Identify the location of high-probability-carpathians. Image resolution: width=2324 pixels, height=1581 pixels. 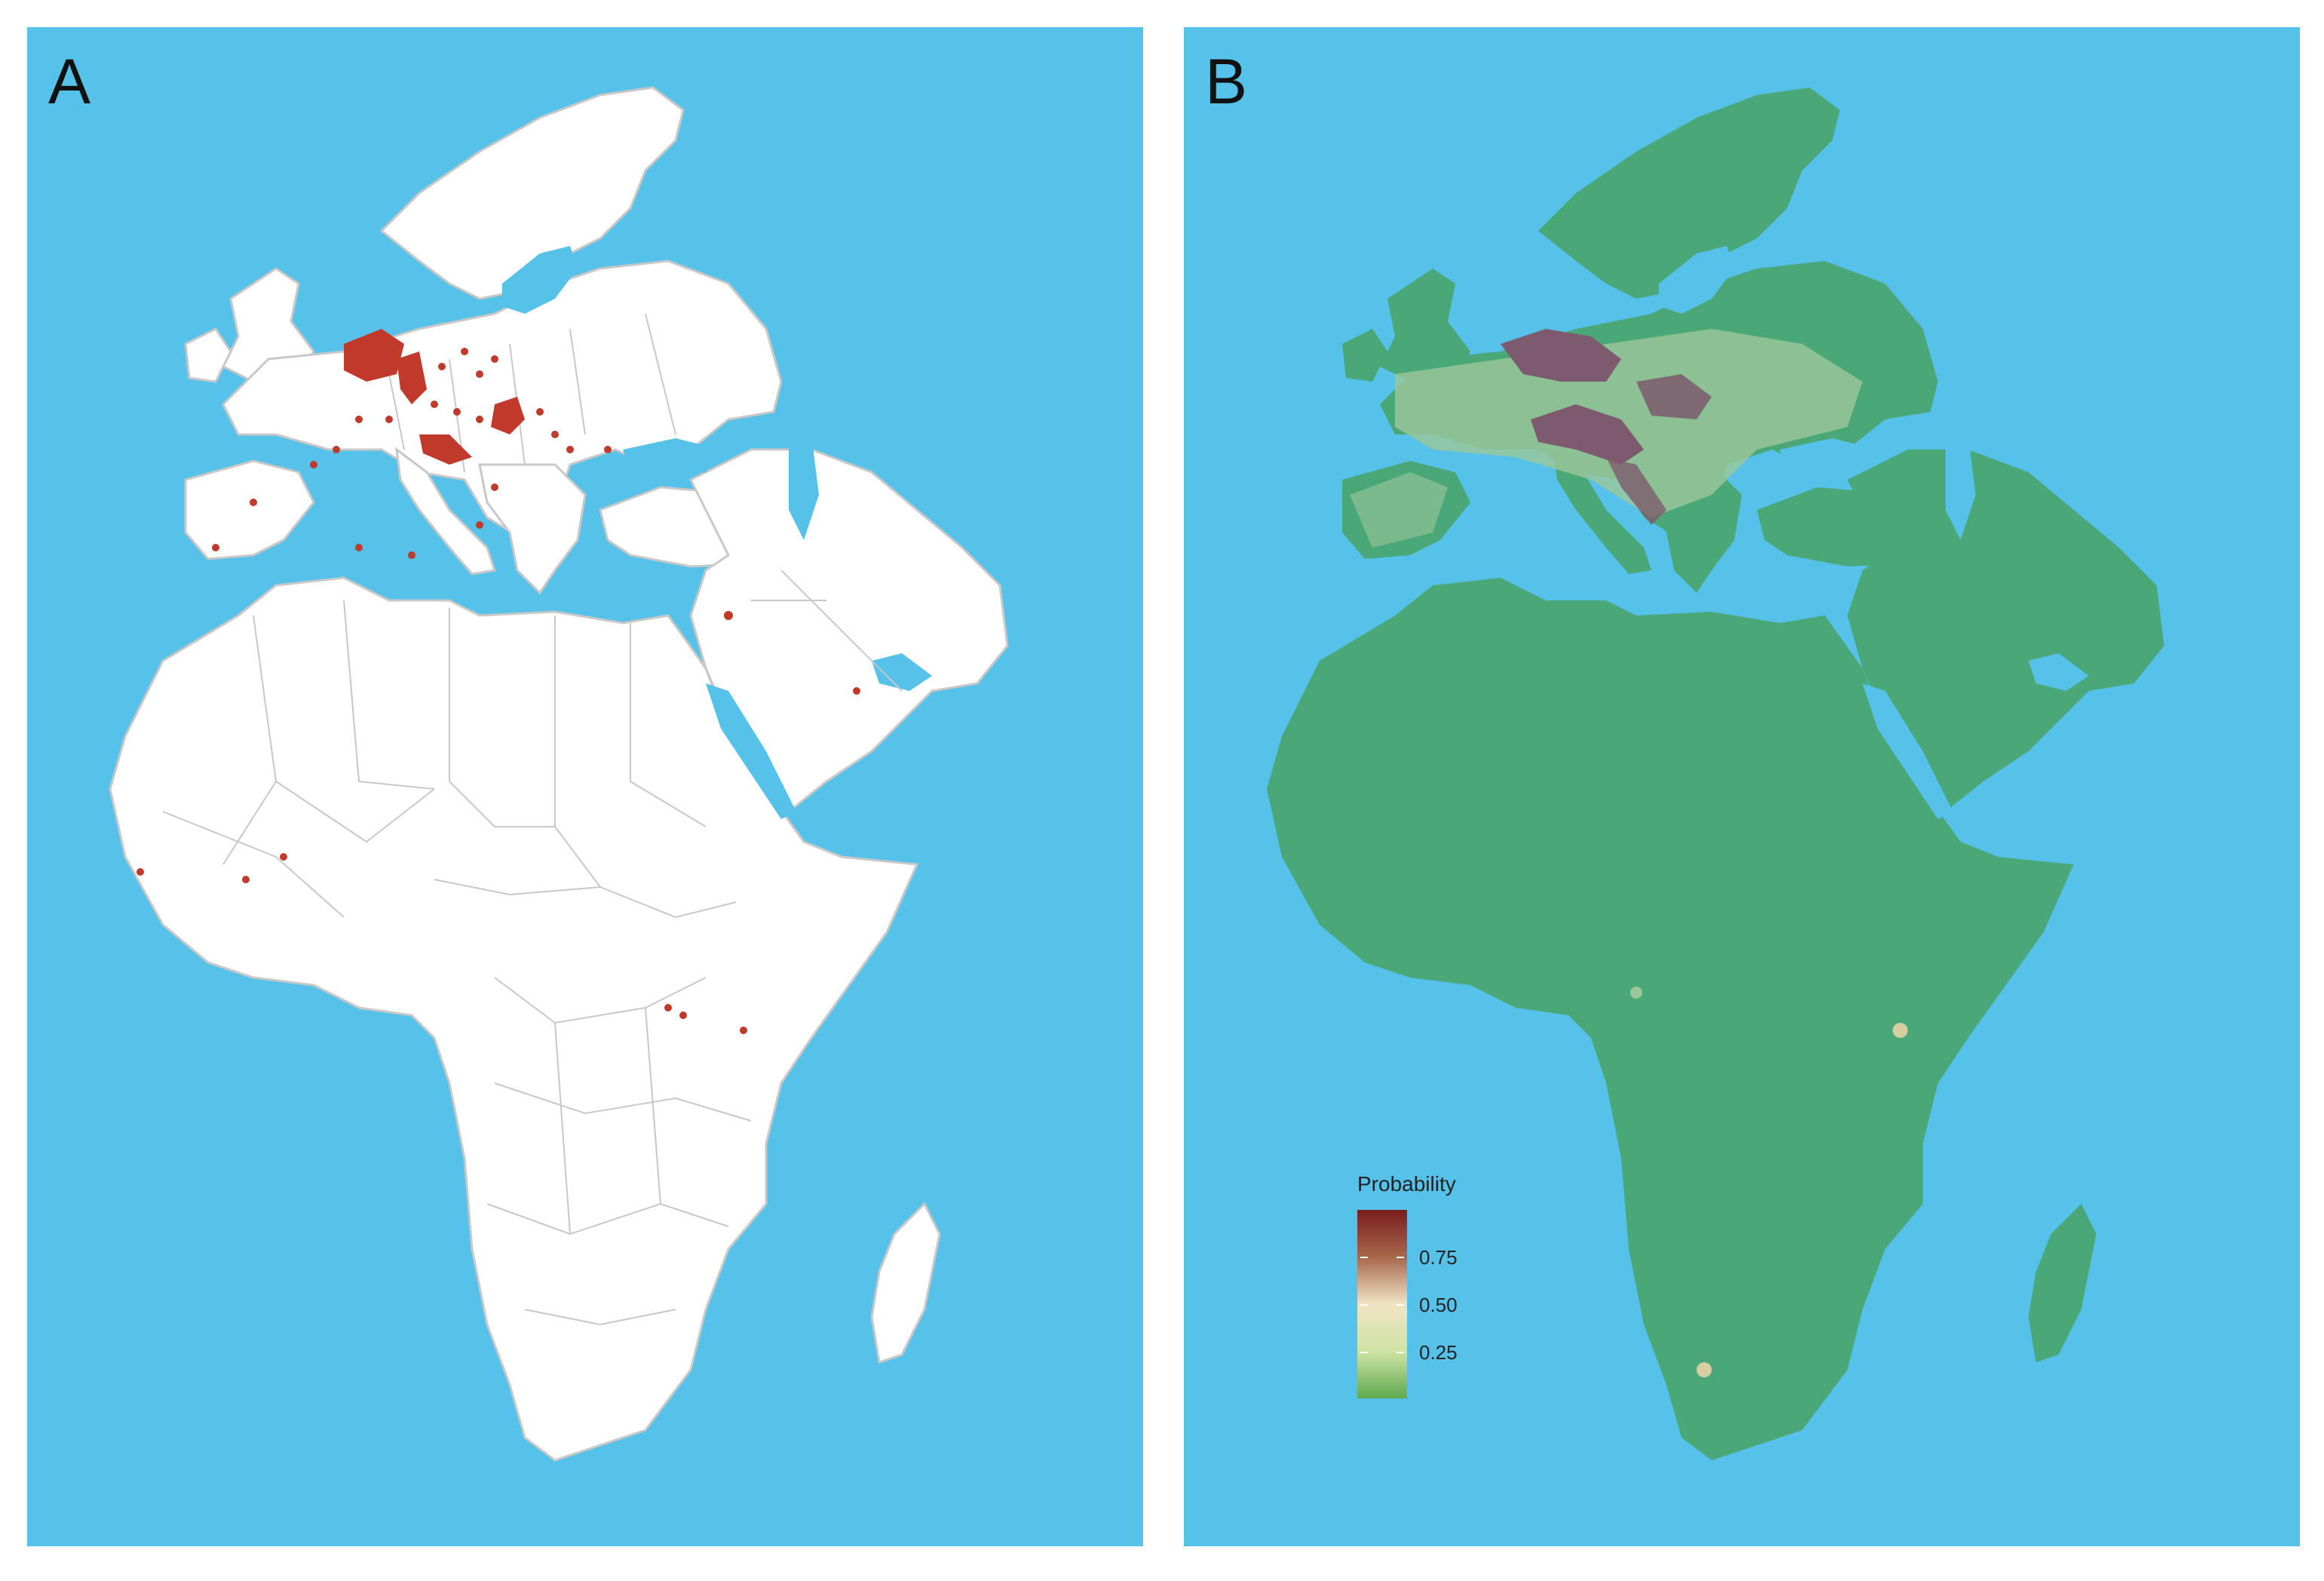
(1674, 396).